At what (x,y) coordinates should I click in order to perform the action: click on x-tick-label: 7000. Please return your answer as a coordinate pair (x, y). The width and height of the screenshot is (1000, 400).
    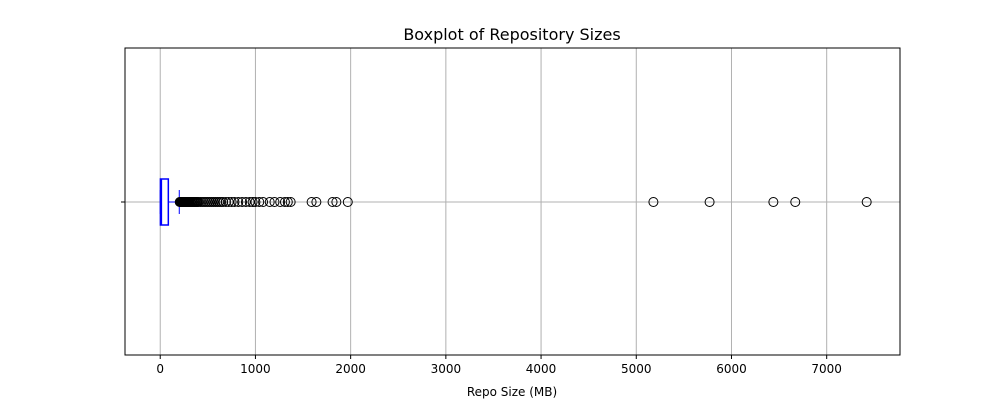
    Looking at the image, I should click on (826, 369).